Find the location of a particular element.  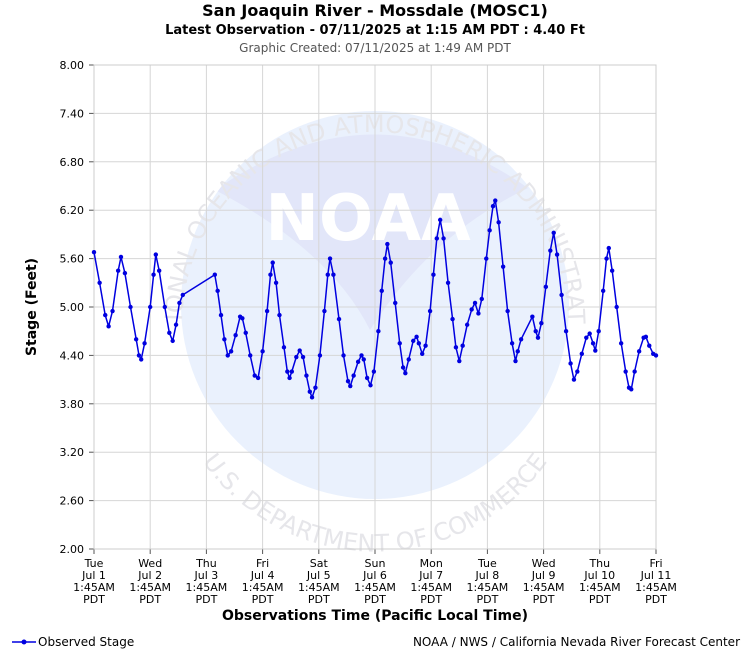

legend-marker is located at coordinates (24, 642).